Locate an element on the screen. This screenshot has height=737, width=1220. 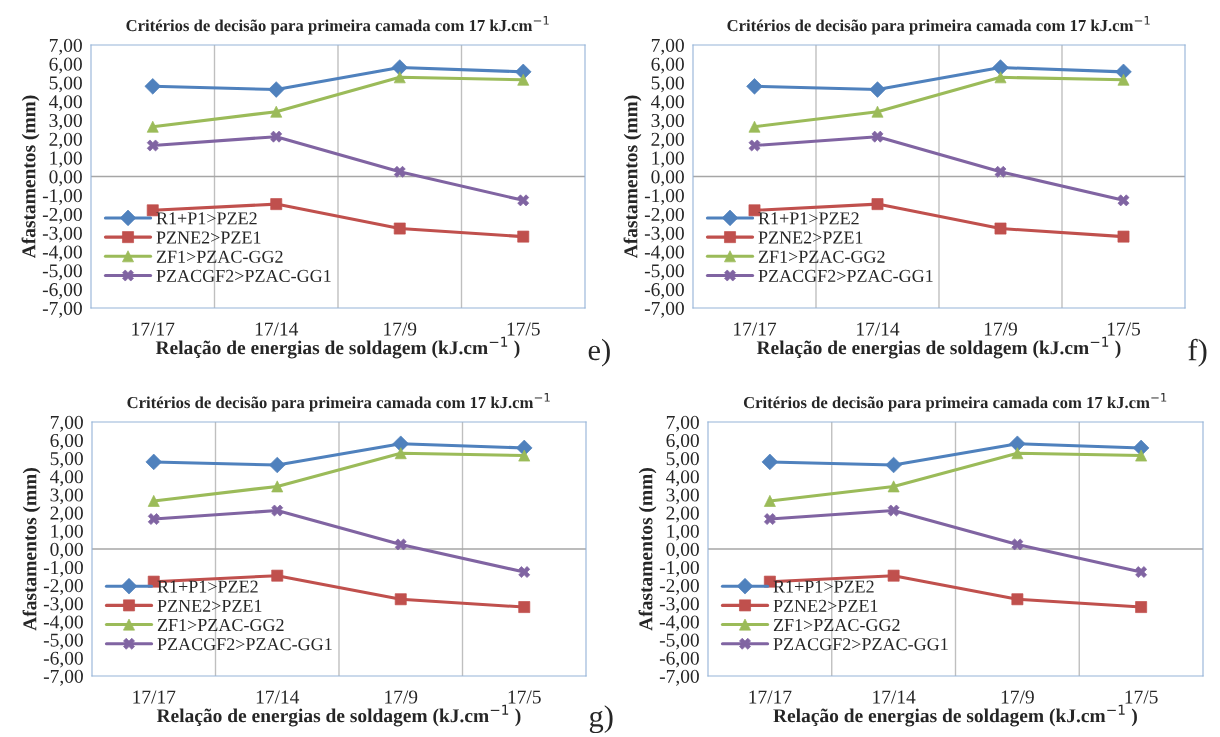
point is located at coordinates (276, 89).